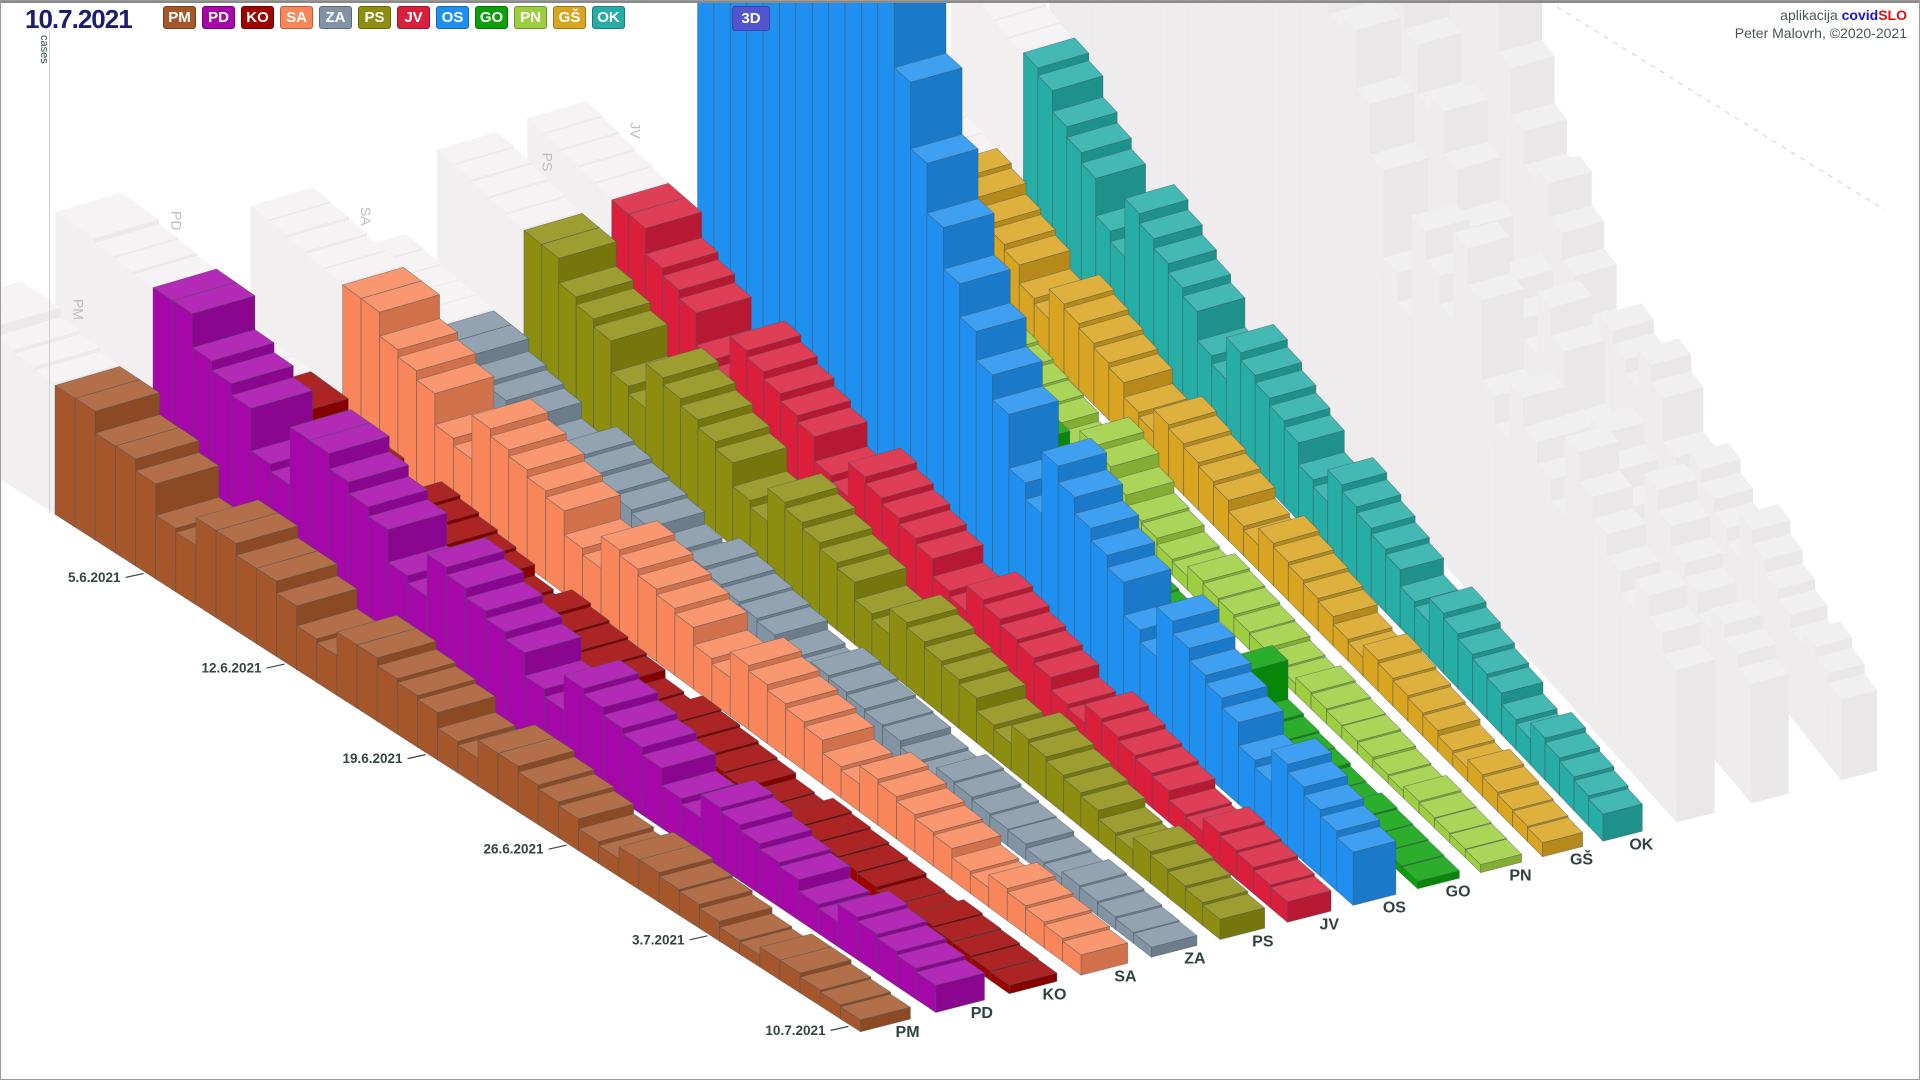 The height and width of the screenshot is (1081, 1920). What do you see at coordinates (530, 17) in the screenshot?
I see `legend-chip-PN: PN` at bounding box center [530, 17].